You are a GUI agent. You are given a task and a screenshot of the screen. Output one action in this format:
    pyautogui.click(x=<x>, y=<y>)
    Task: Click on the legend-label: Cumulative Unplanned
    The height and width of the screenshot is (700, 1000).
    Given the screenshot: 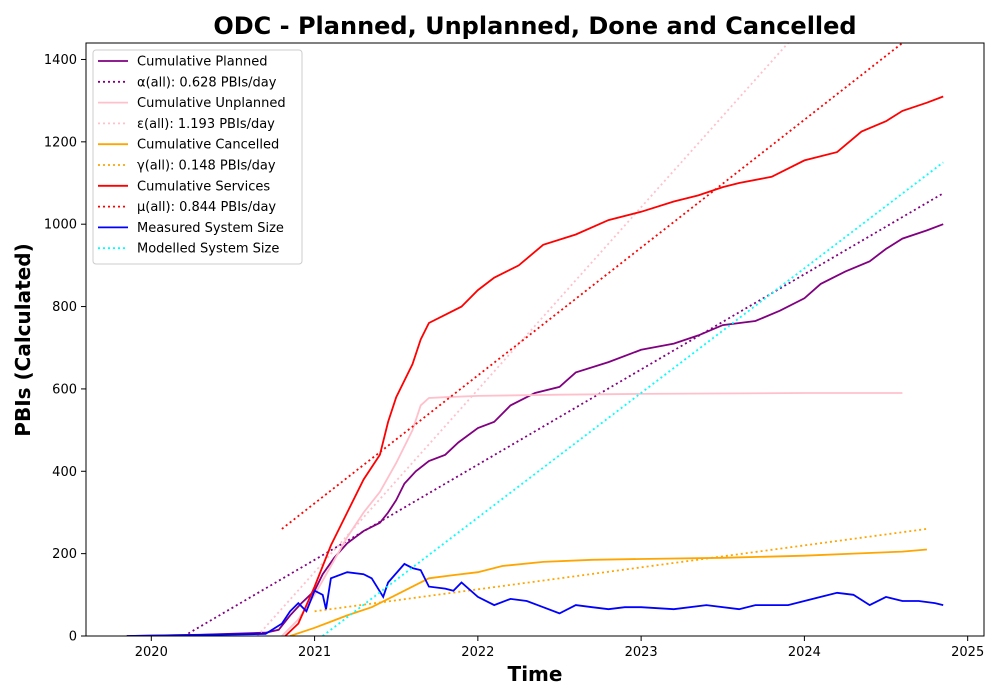 What is the action you would take?
    pyautogui.click(x=211, y=103)
    